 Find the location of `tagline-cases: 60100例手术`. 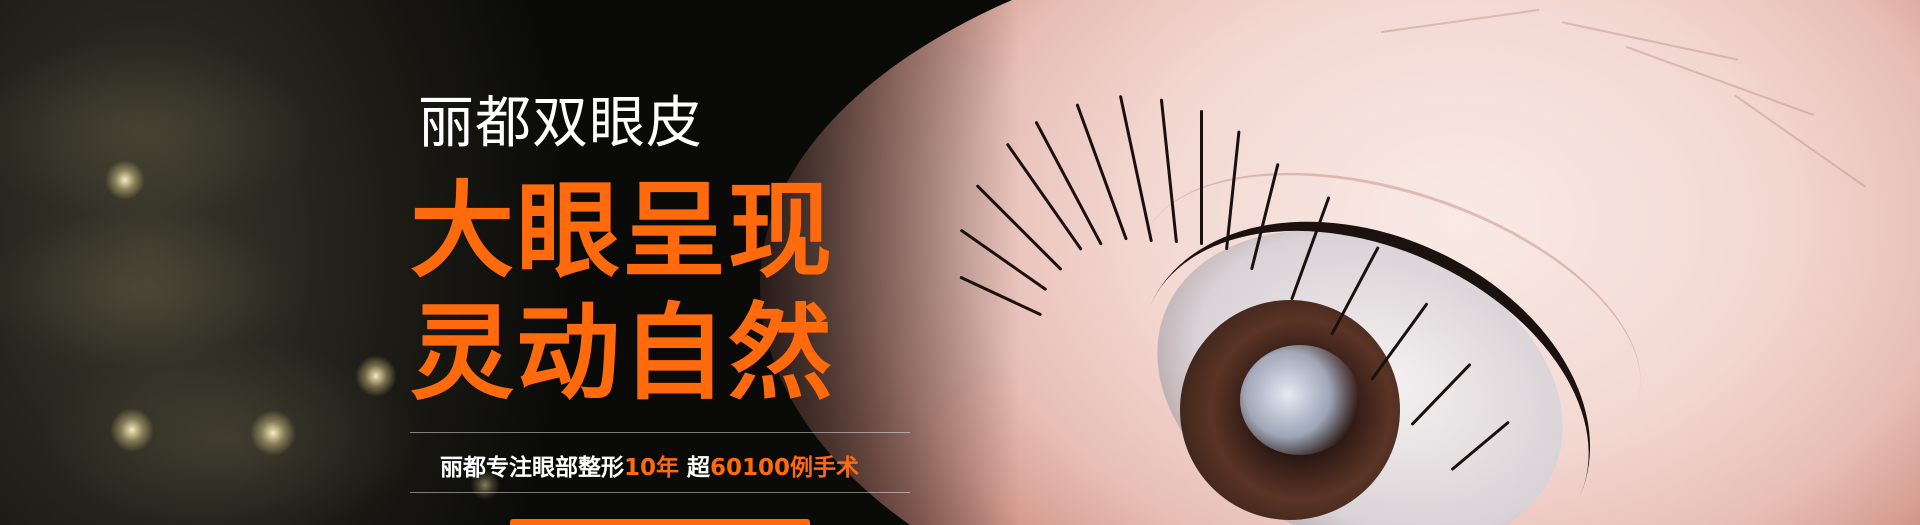

tagline-cases: 60100例手术 is located at coordinates (785, 468).